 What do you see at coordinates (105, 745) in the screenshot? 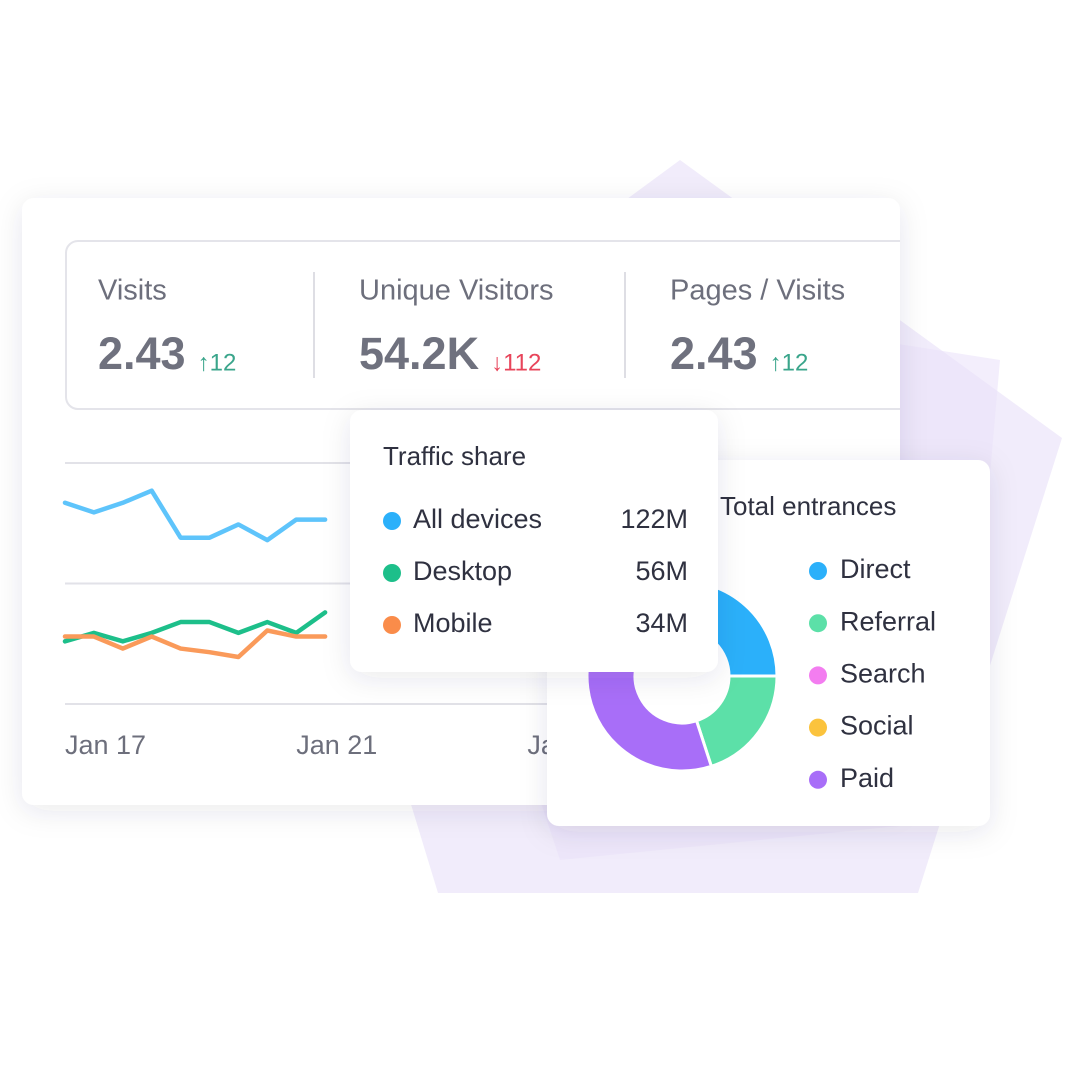
I see `x-tick-label: Jan 17` at bounding box center [105, 745].